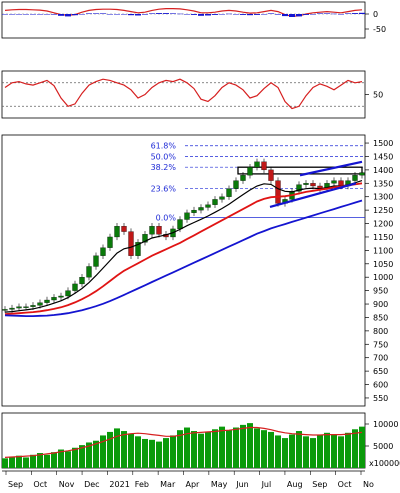 The image size is (400, 493). What do you see at coordinates (67, 484) in the screenshot?
I see `x-tick-label: Nov` at bounding box center [67, 484].